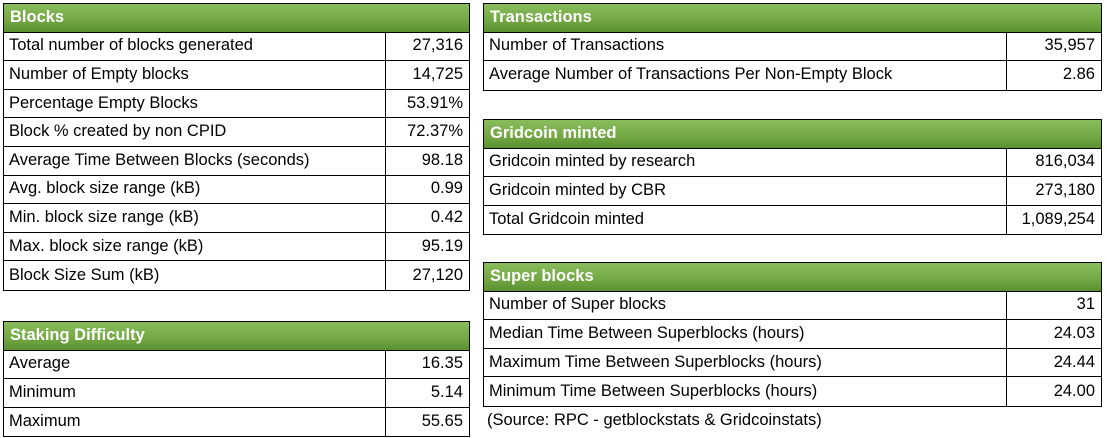 The image size is (1107, 438). Describe the element at coordinates (427, 364) in the screenshot. I see `row-value: 16.35` at that location.